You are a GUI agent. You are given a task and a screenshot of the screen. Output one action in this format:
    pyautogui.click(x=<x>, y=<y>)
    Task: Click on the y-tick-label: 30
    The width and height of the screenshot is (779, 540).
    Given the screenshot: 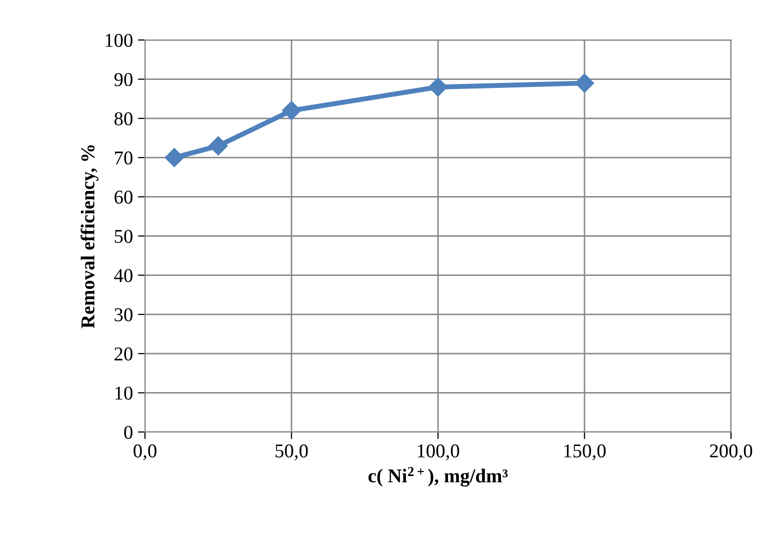 What is the action you would take?
    pyautogui.click(x=123, y=315)
    